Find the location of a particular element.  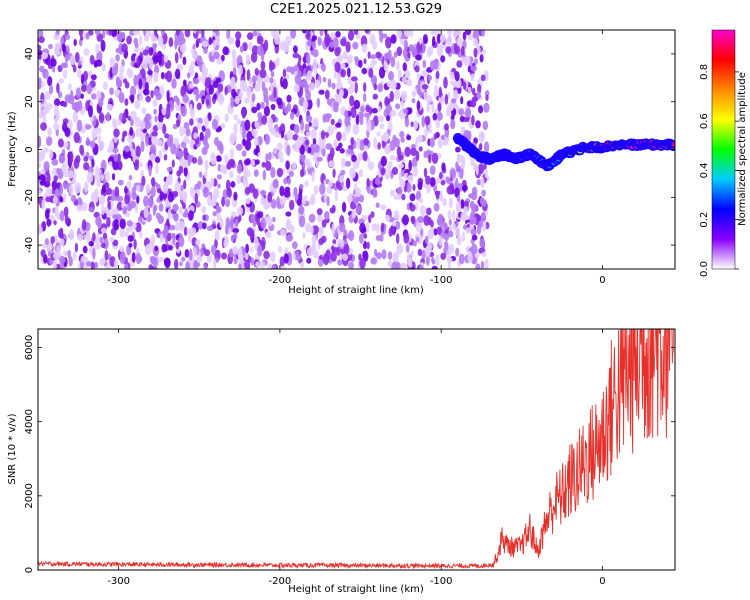

colorbar-tick-label: 0.6 is located at coordinates (704, 121).